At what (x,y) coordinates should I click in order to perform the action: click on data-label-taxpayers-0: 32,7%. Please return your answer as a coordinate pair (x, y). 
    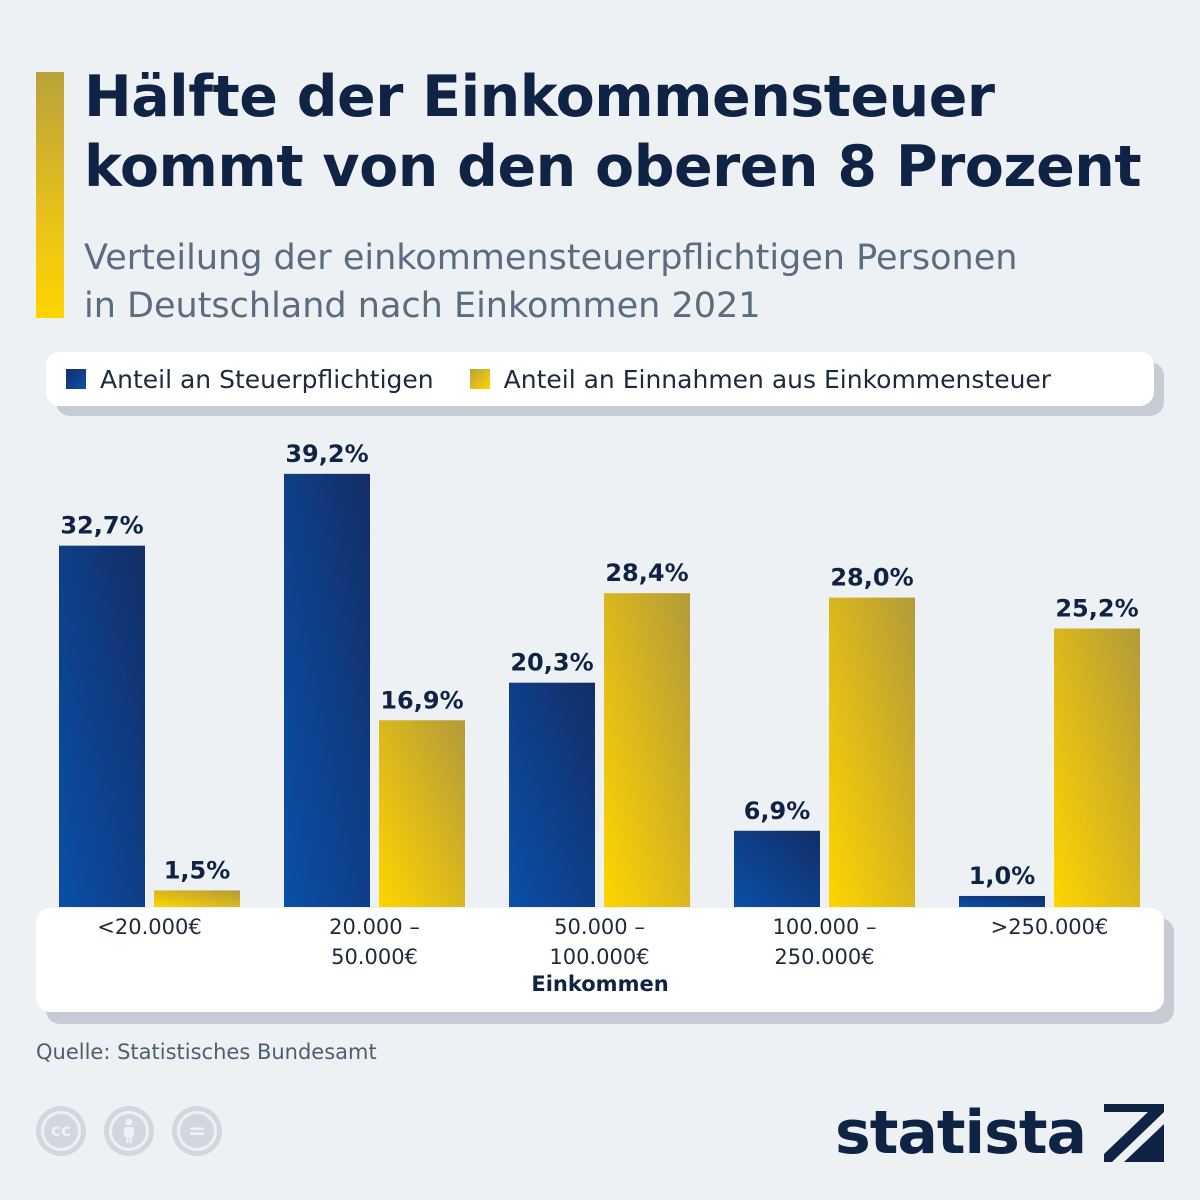
    Looking at the image, I should click on (101, 526).